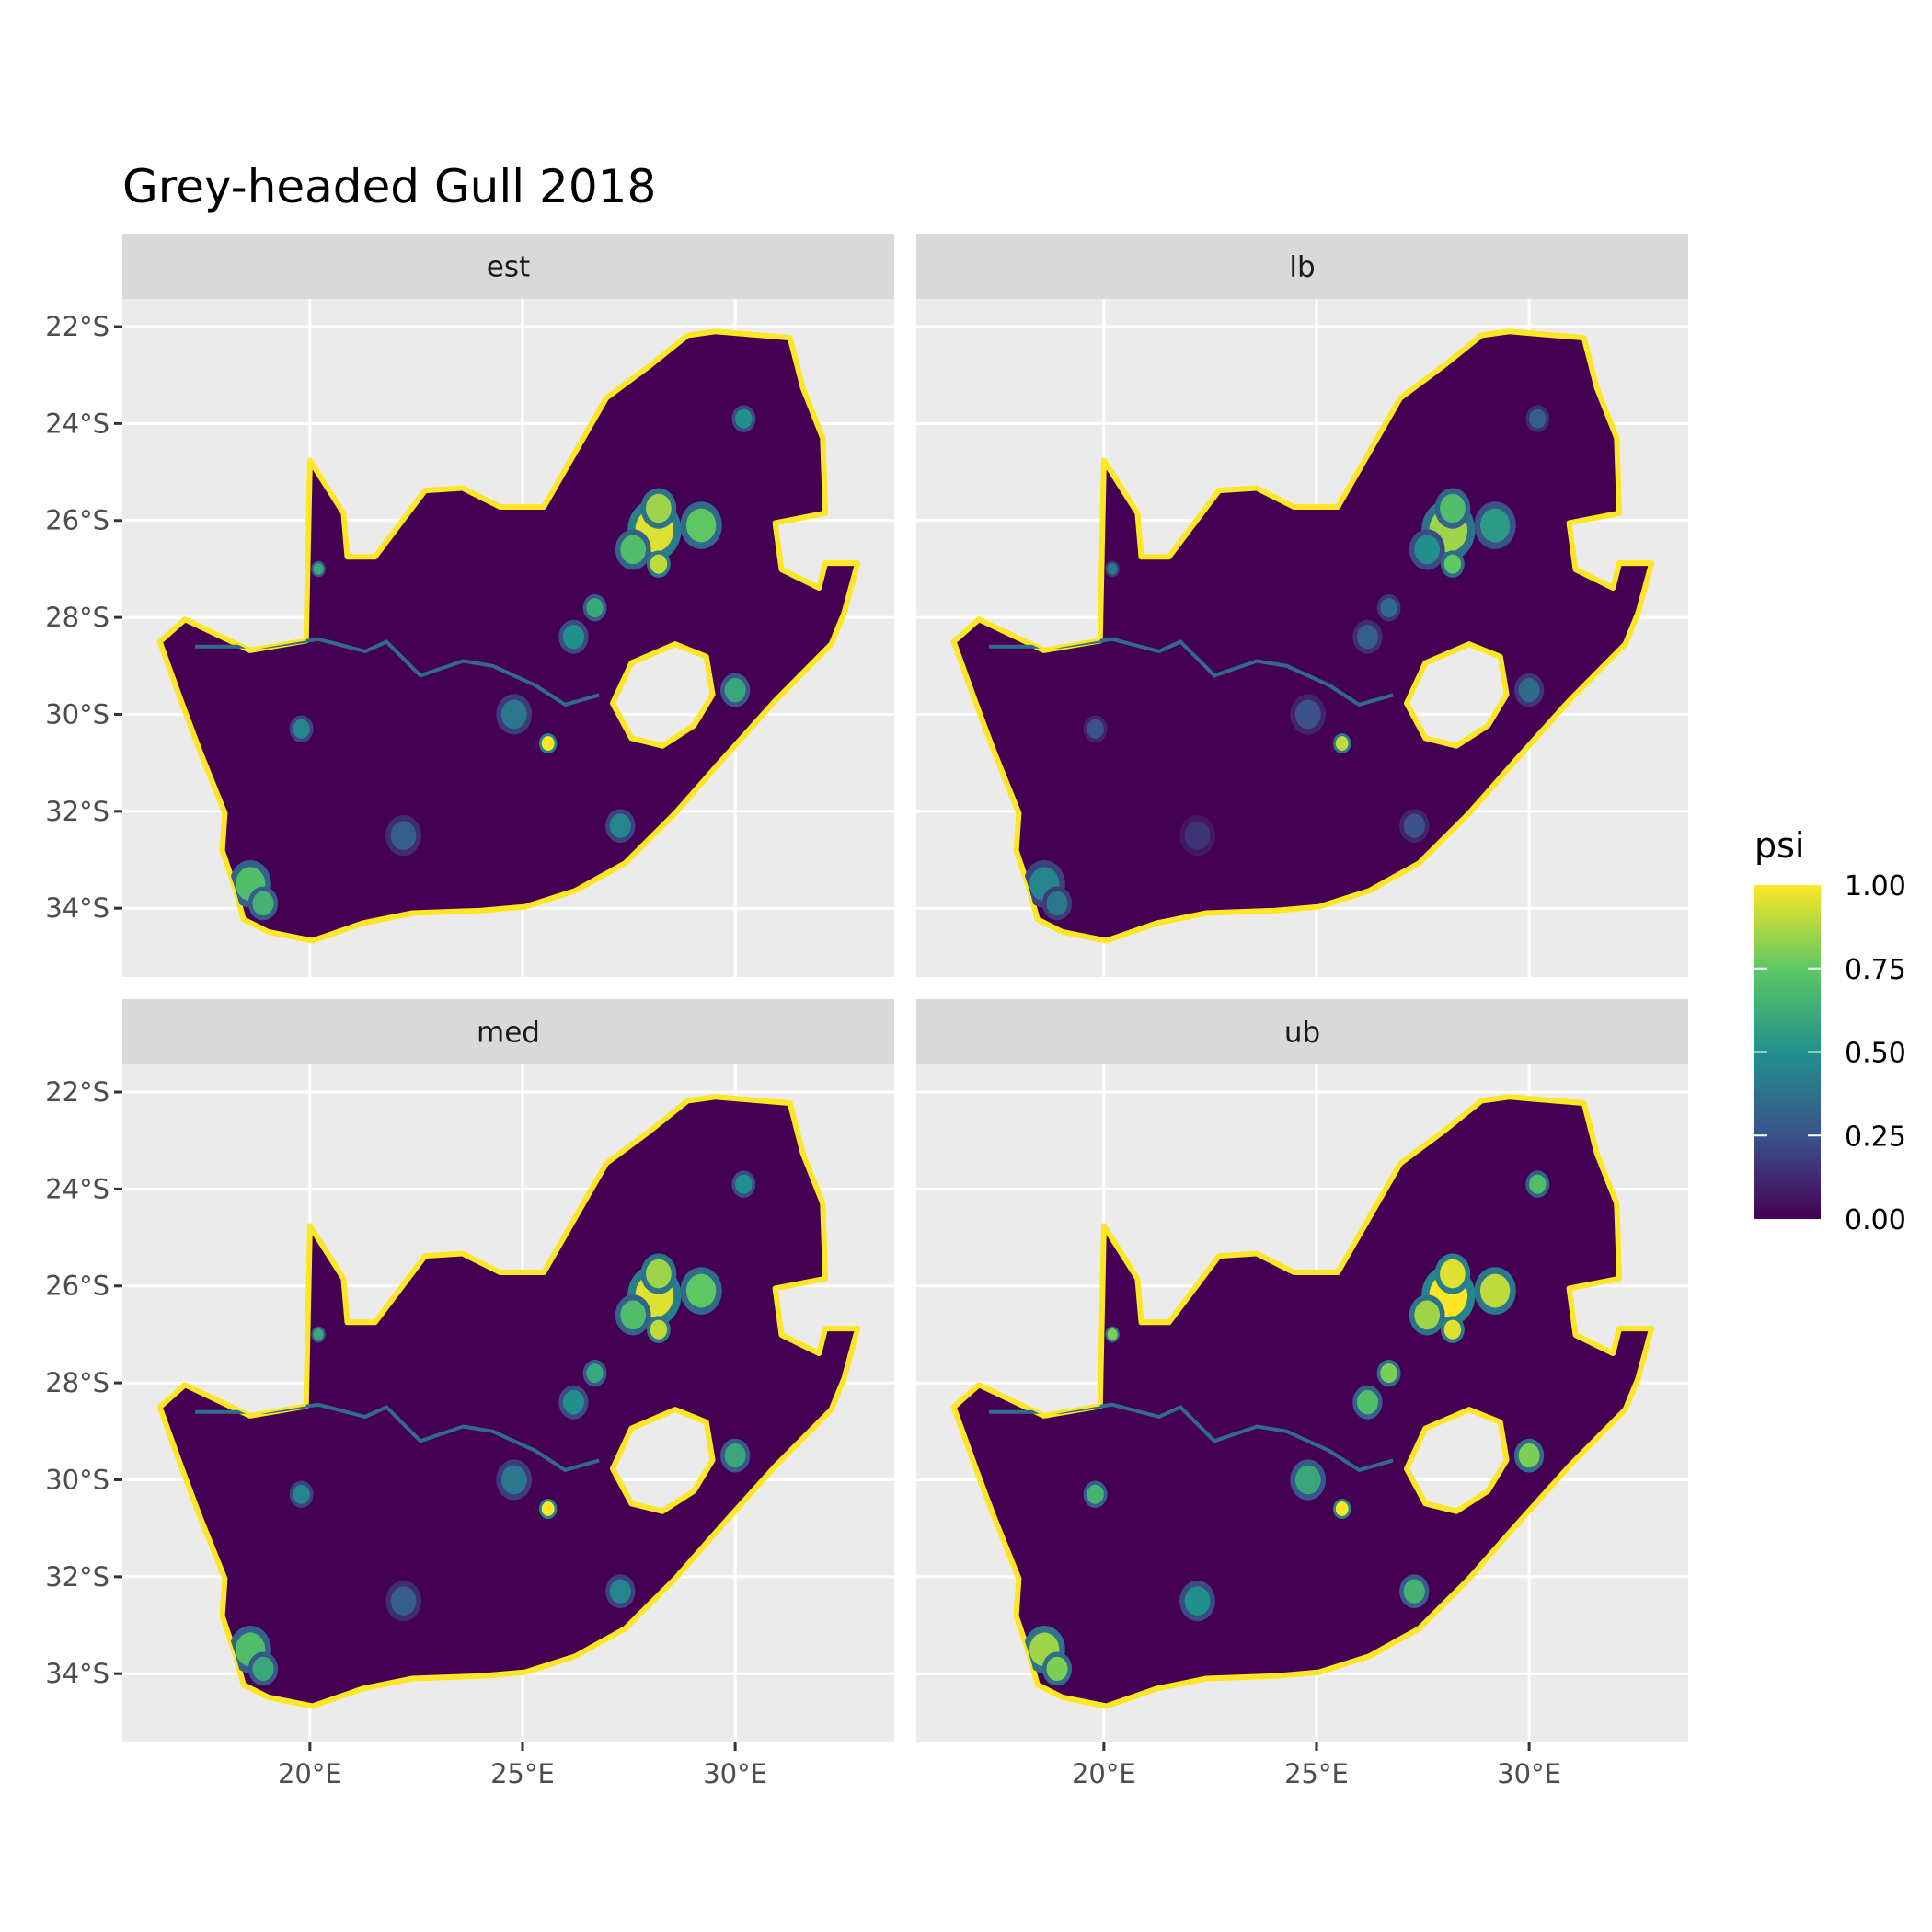 This screenshot has width=1932, height=1932. Describe the element at coordinates (1875, 1054) in the screenshot. I see `legend-label: 0.50` at that location.